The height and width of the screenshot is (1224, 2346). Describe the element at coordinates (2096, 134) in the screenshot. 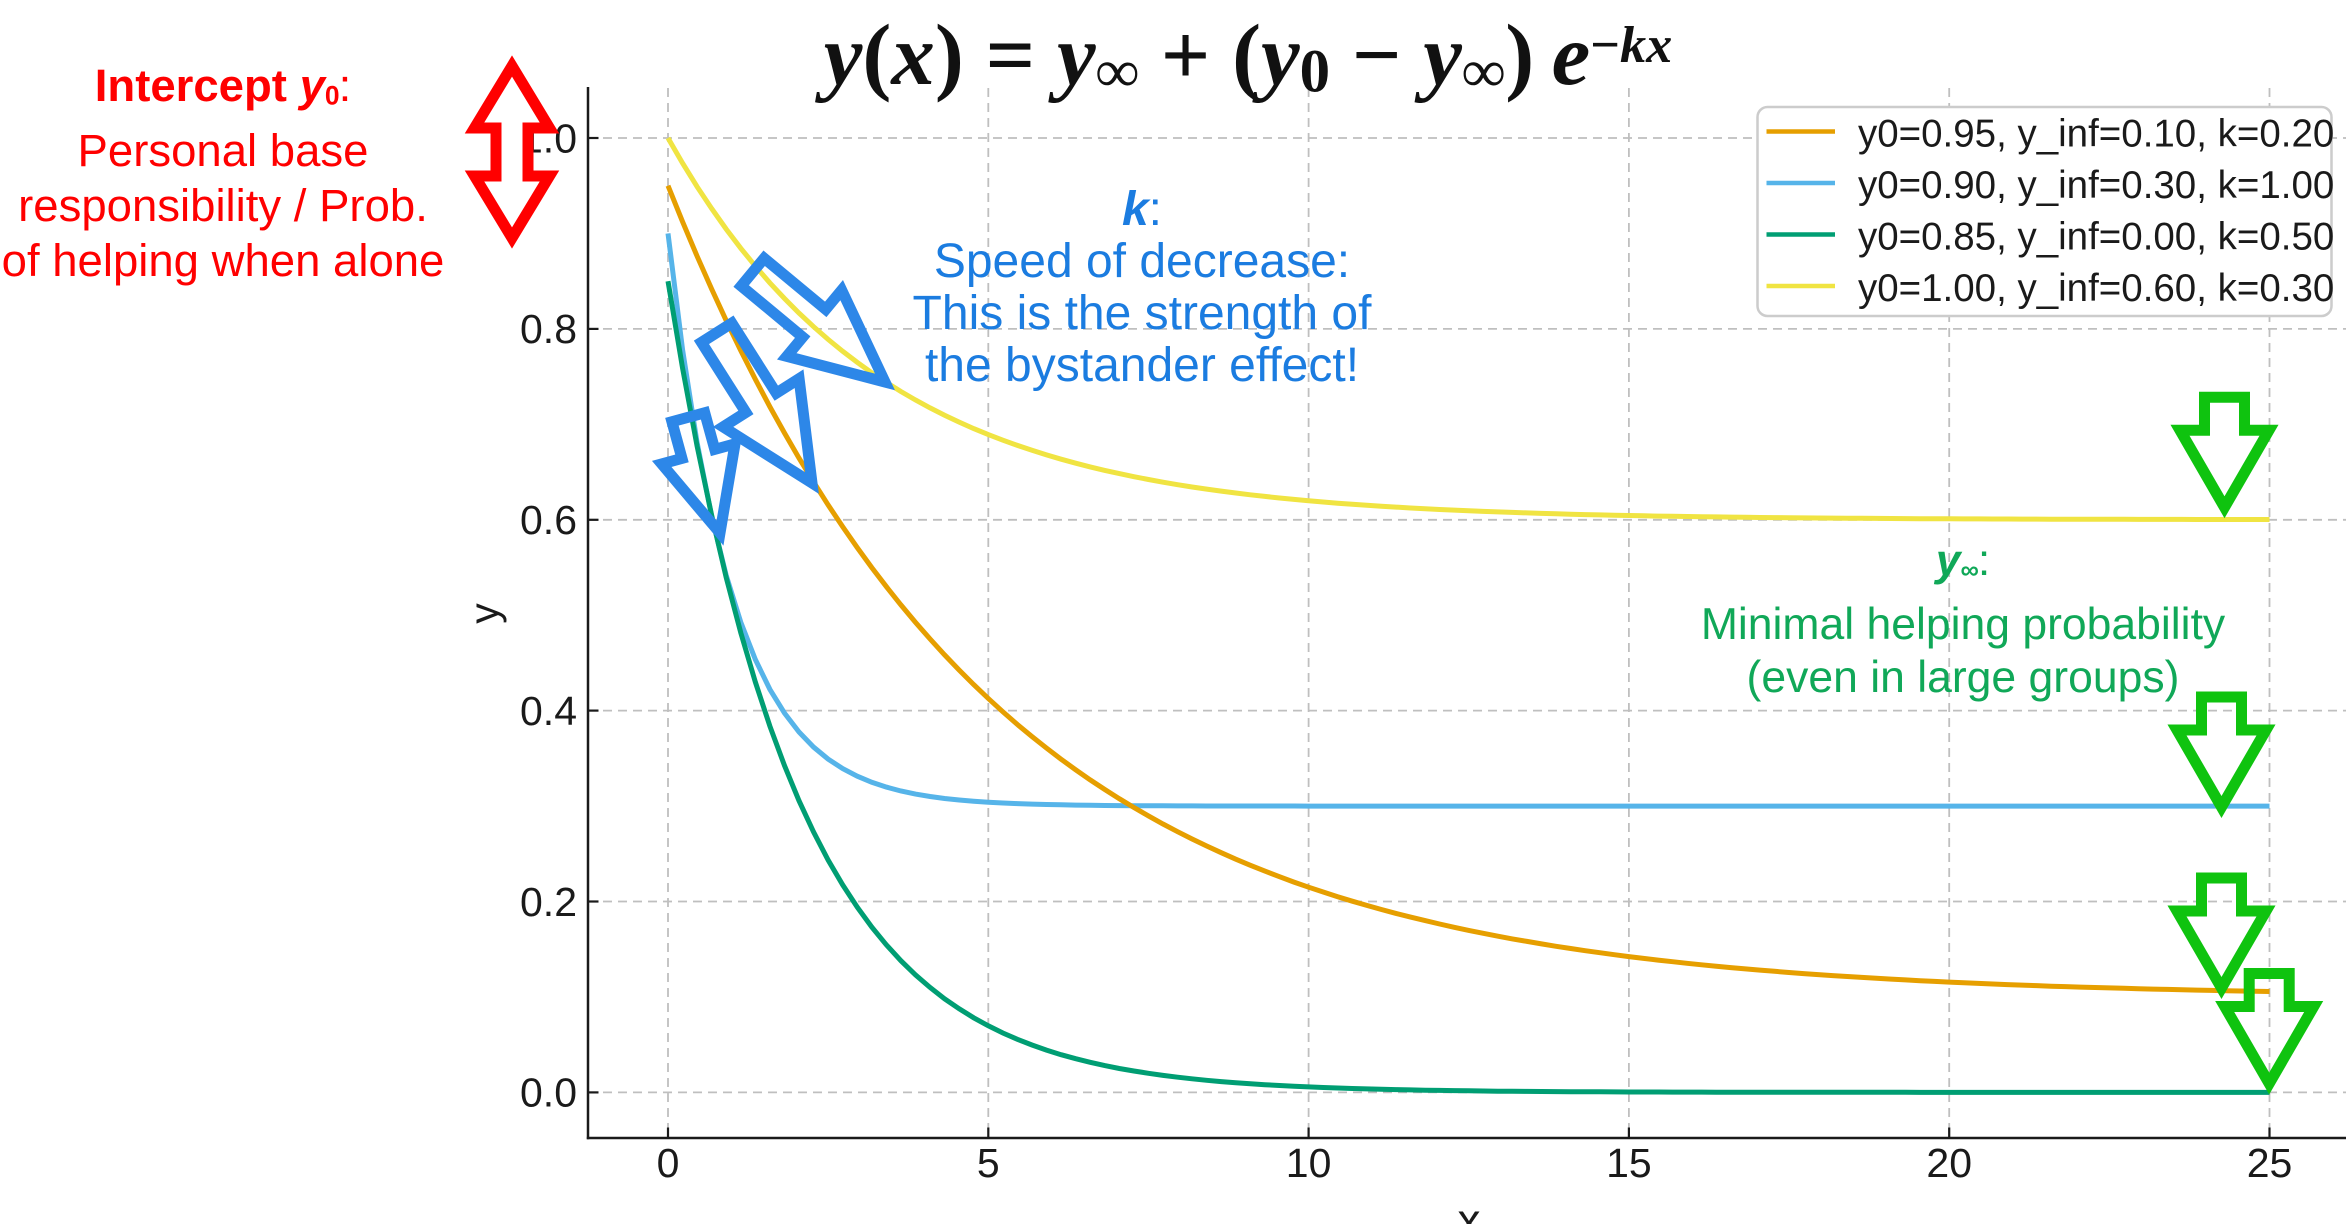

I see `svg-text: y0=0.95, y_inf=0.10, k=0.20` at that location.